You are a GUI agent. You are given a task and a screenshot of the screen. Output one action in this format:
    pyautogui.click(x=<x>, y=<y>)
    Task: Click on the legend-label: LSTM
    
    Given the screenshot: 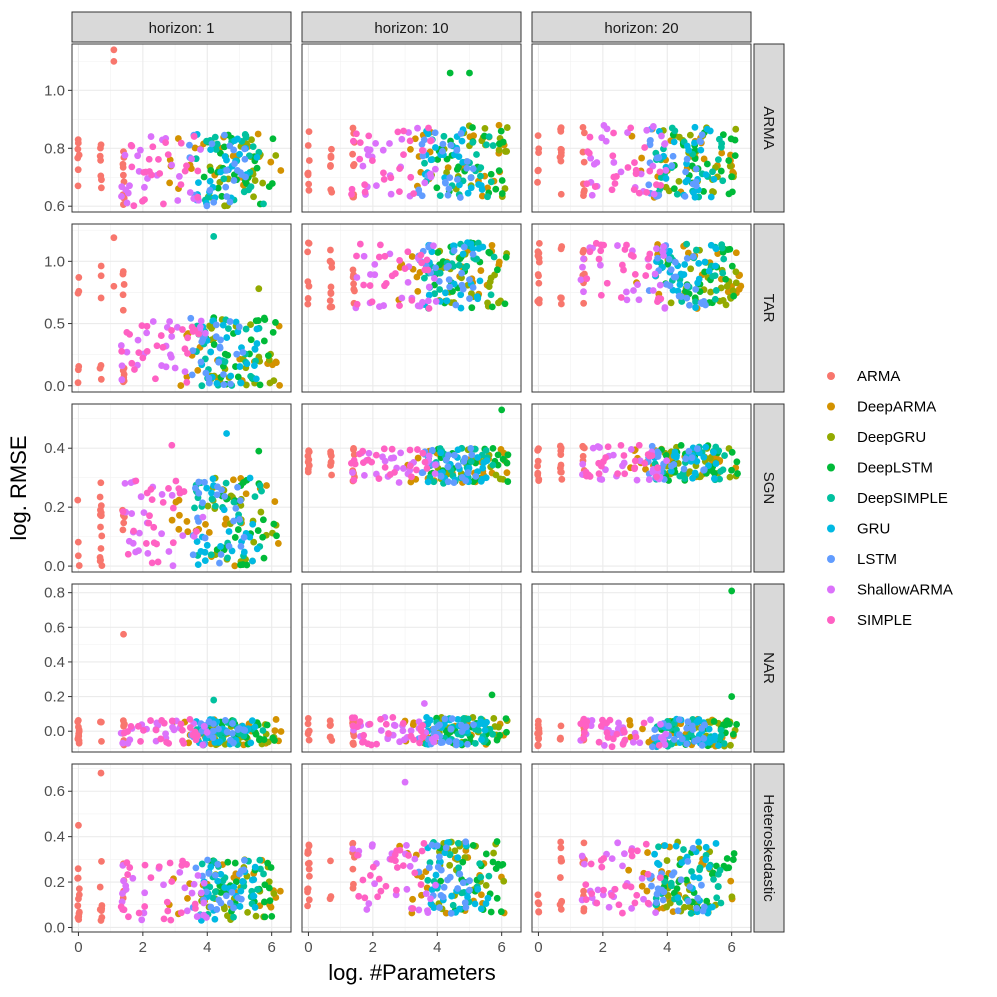 What is the action you would take?
    pyautogui.click(x=877, y=559)
    